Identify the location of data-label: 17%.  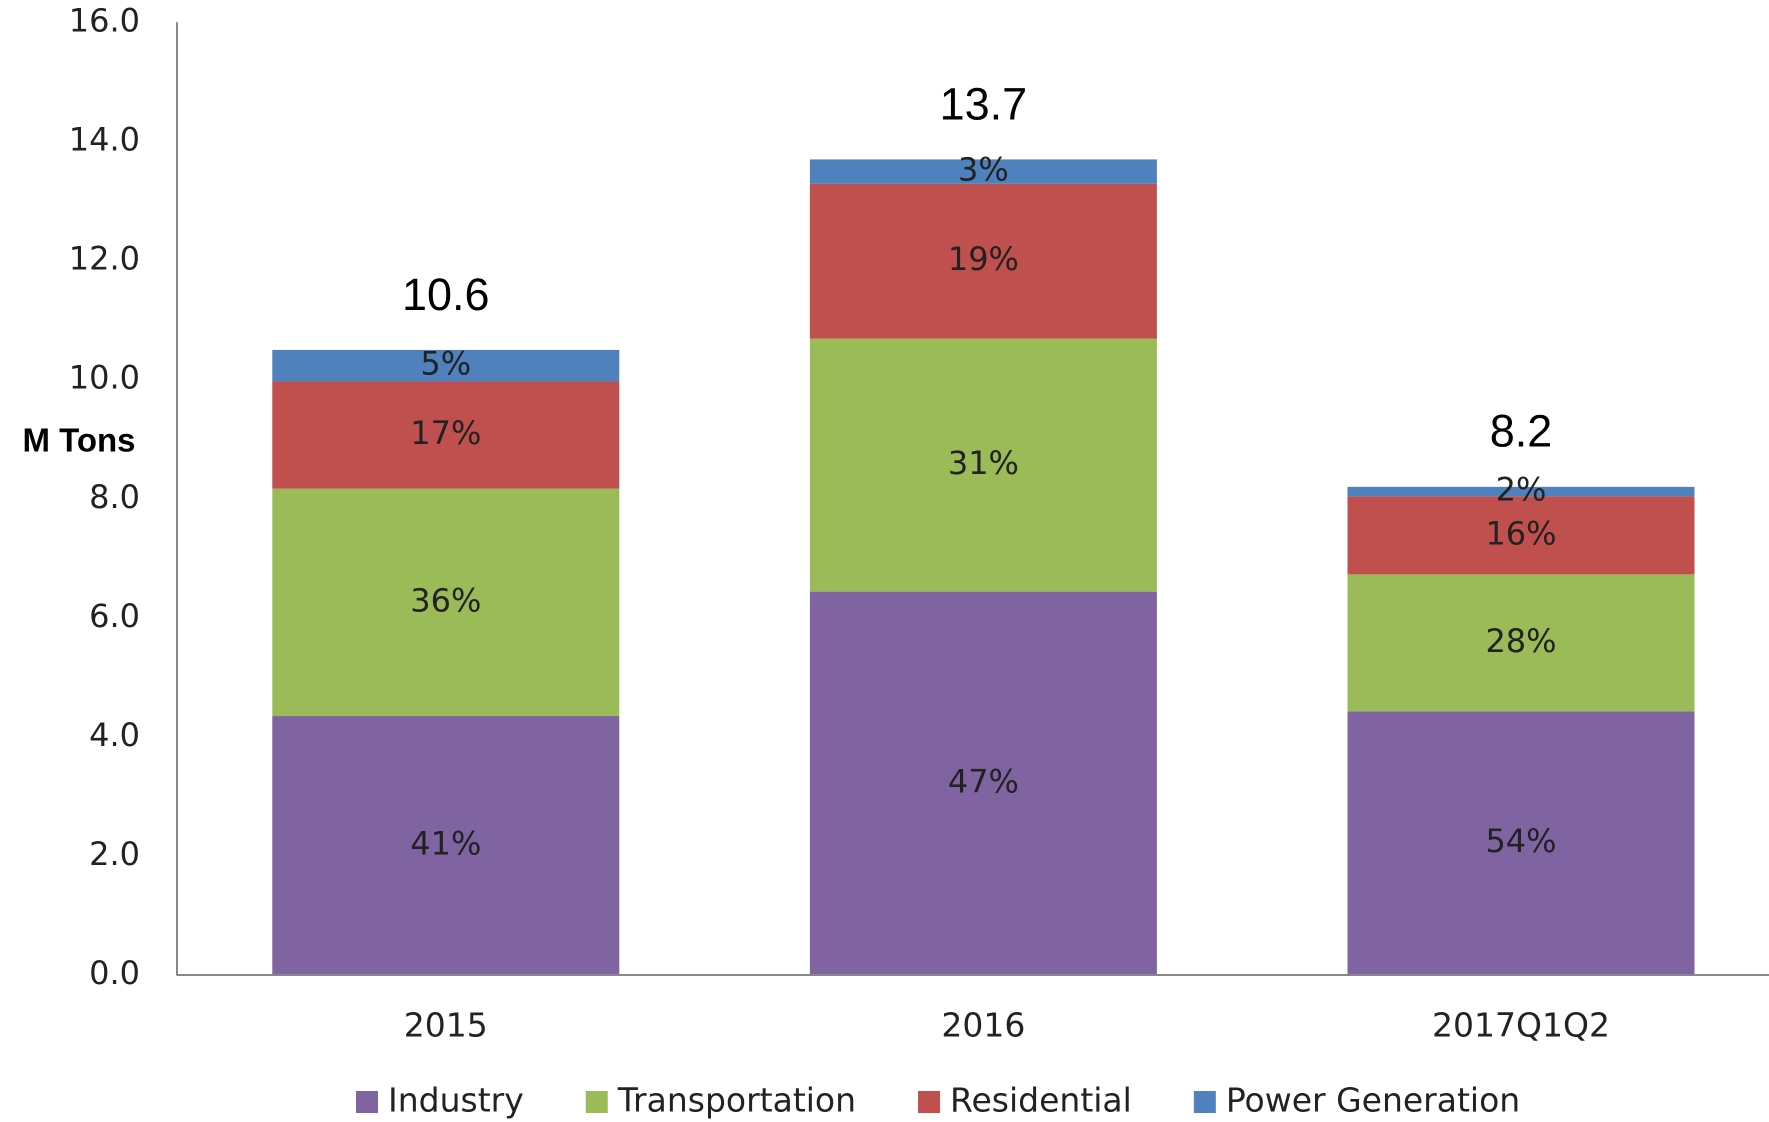
(445, 433).